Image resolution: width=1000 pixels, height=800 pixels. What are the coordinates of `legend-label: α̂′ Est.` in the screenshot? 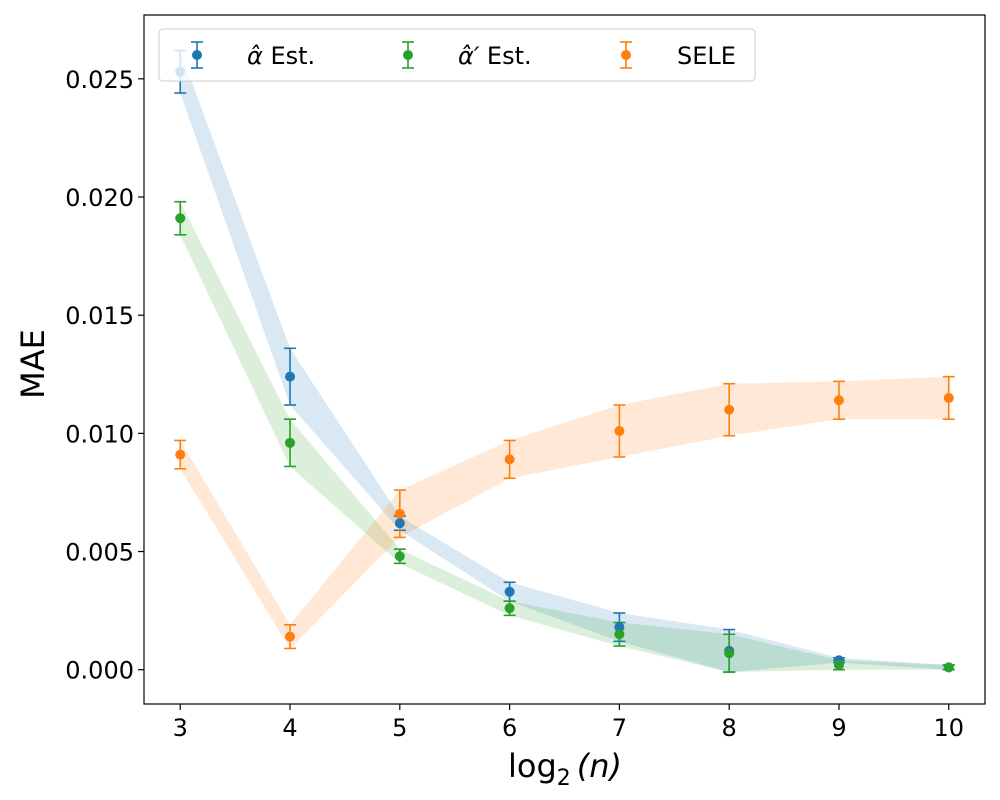 It's located at (495, 56).